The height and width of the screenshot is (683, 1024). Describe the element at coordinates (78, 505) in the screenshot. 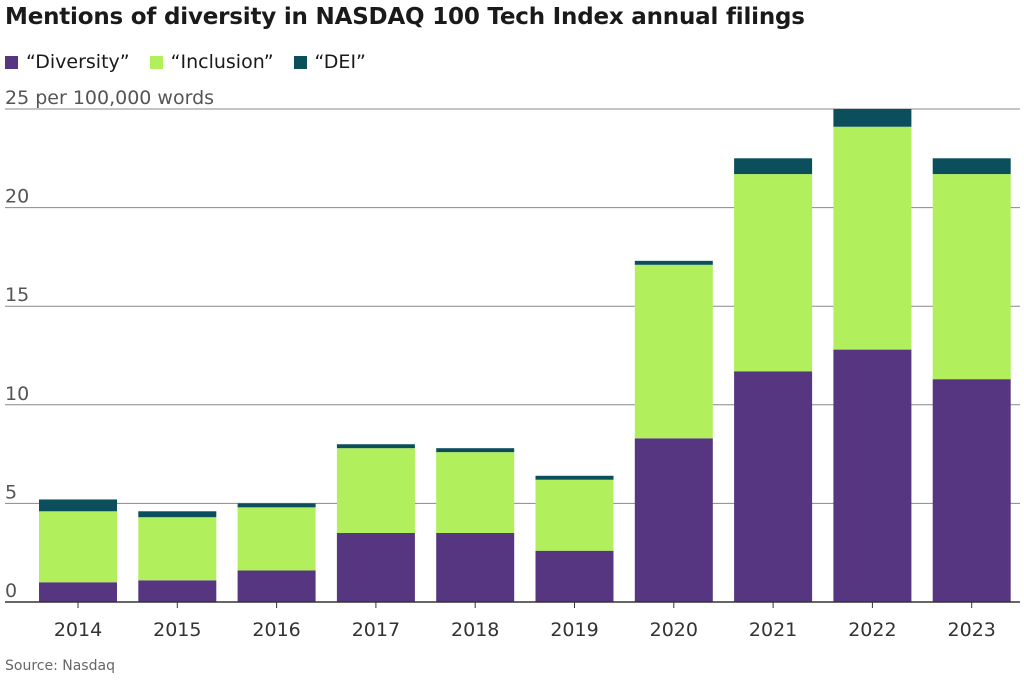

I see `bar-dei-2014` at that location.